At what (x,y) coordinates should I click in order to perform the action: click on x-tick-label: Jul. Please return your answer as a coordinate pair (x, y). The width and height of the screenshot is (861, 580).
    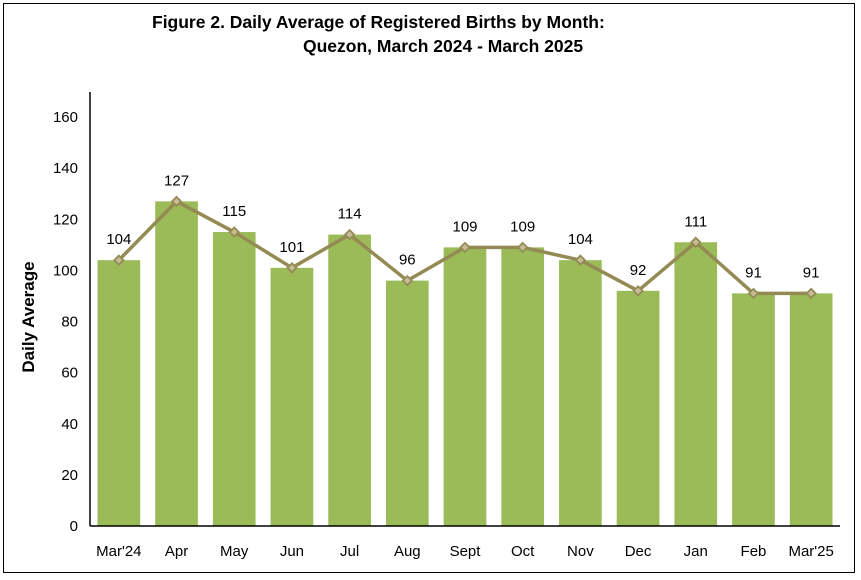
    Looking at the image, I should click on (349, 551).